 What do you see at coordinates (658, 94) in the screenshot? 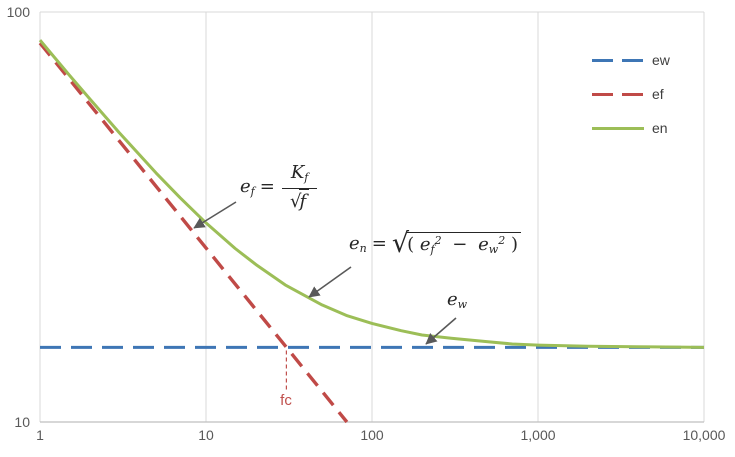
I see `legend-label: ef` at bounding box center [658, 94].